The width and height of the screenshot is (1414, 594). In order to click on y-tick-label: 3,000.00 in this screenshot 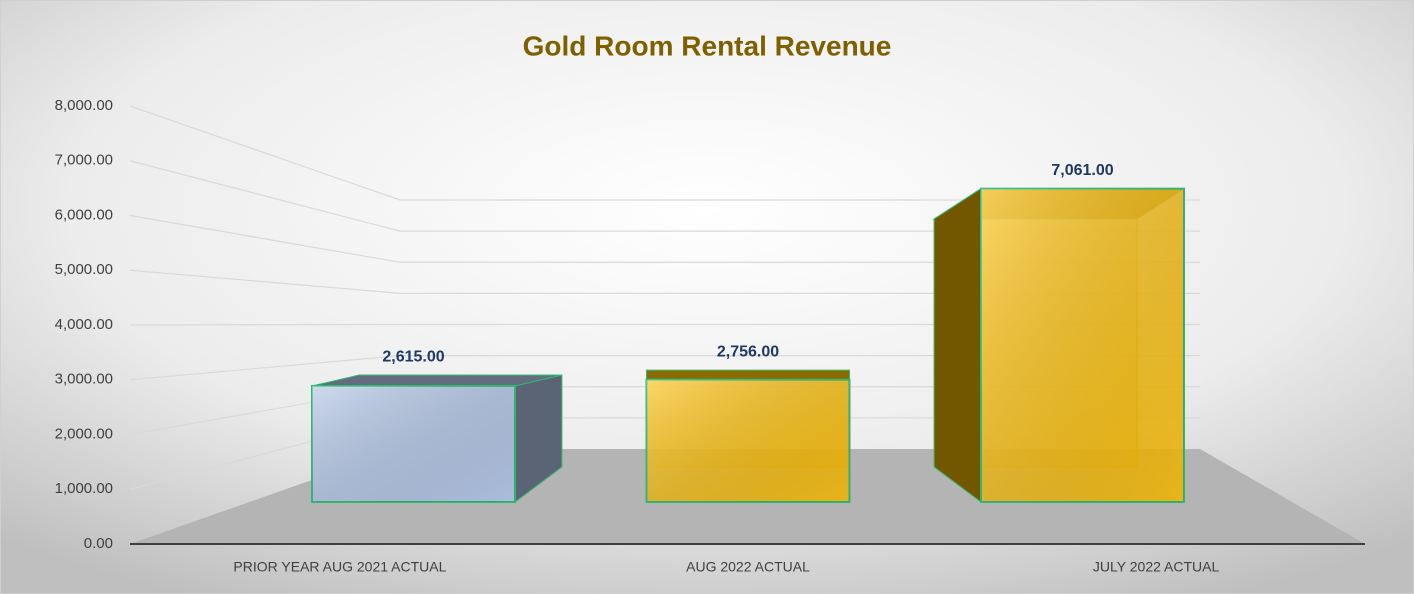, I will do `click(84, 379)`.